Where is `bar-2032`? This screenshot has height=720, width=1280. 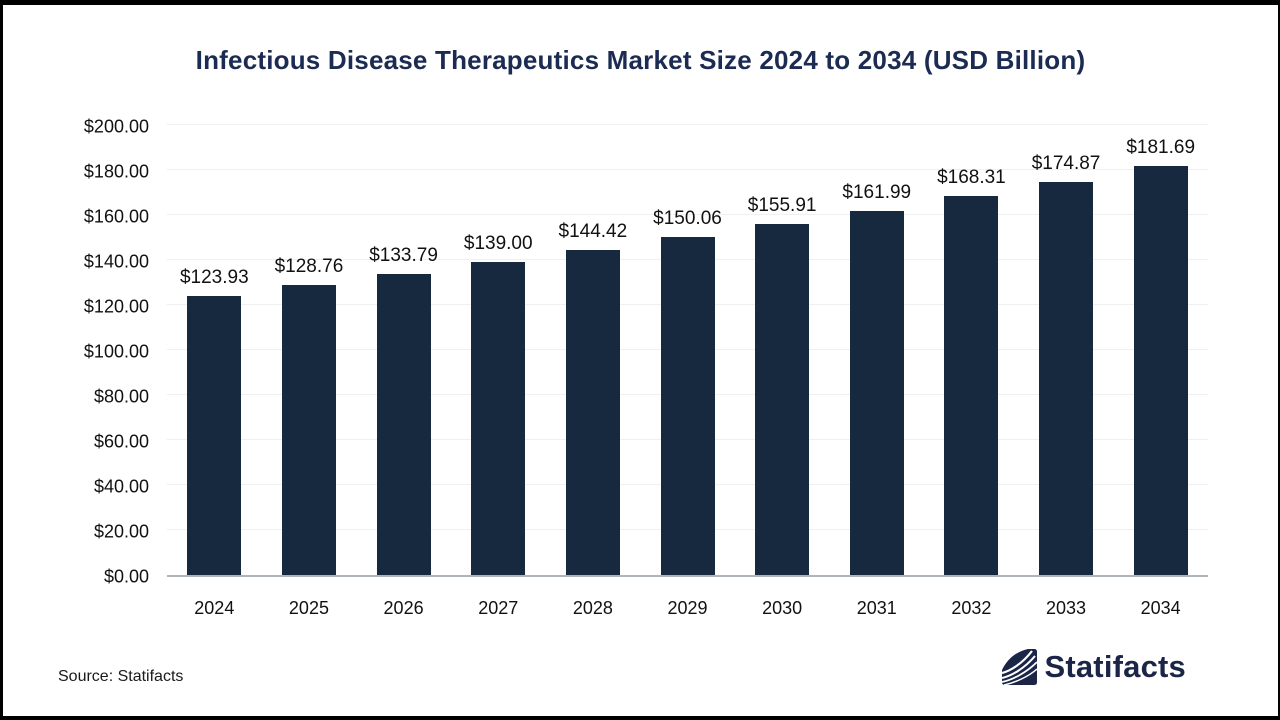
bar-2032 is located at coordinates (971, 385).